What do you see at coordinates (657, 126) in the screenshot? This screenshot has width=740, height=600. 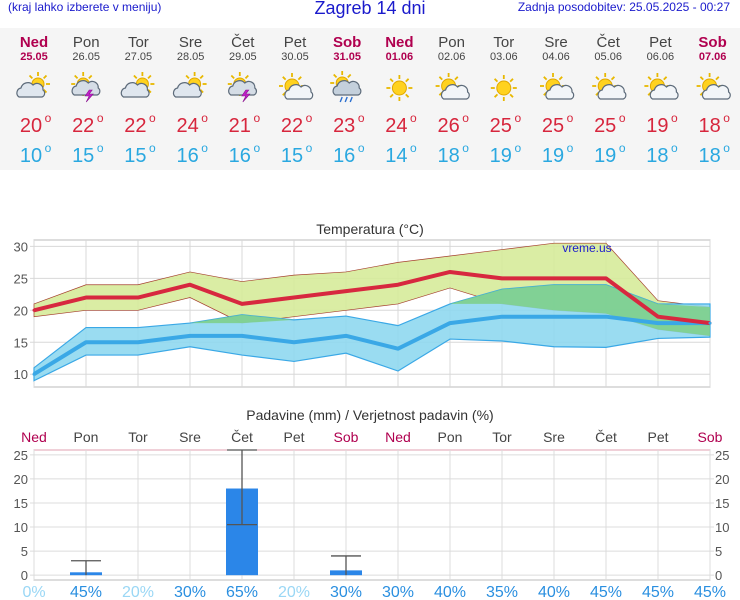 I see `temp-max: 19` at bounding box center [657, 126].